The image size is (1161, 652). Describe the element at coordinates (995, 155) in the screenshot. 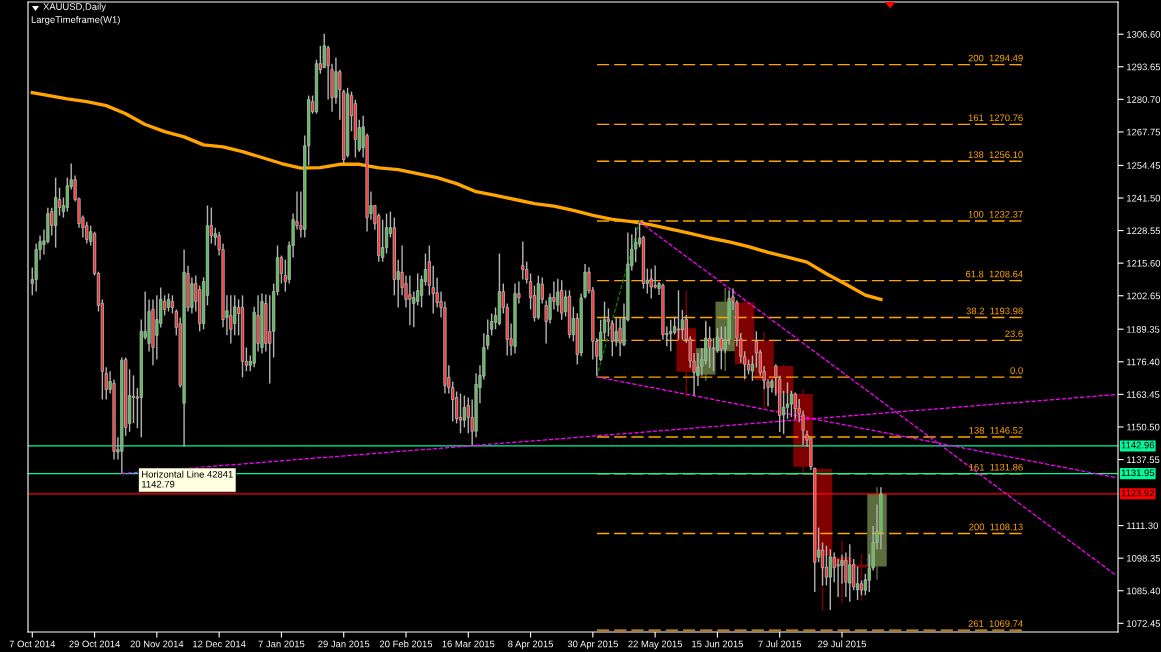

I see `ref-line-label: 138 1256.10` at that location.